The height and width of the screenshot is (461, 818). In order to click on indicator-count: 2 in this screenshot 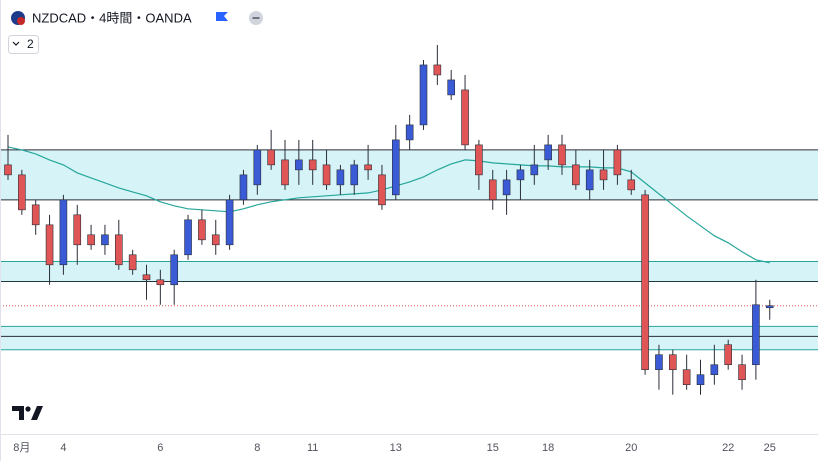, I will do `click(30, 44)`.